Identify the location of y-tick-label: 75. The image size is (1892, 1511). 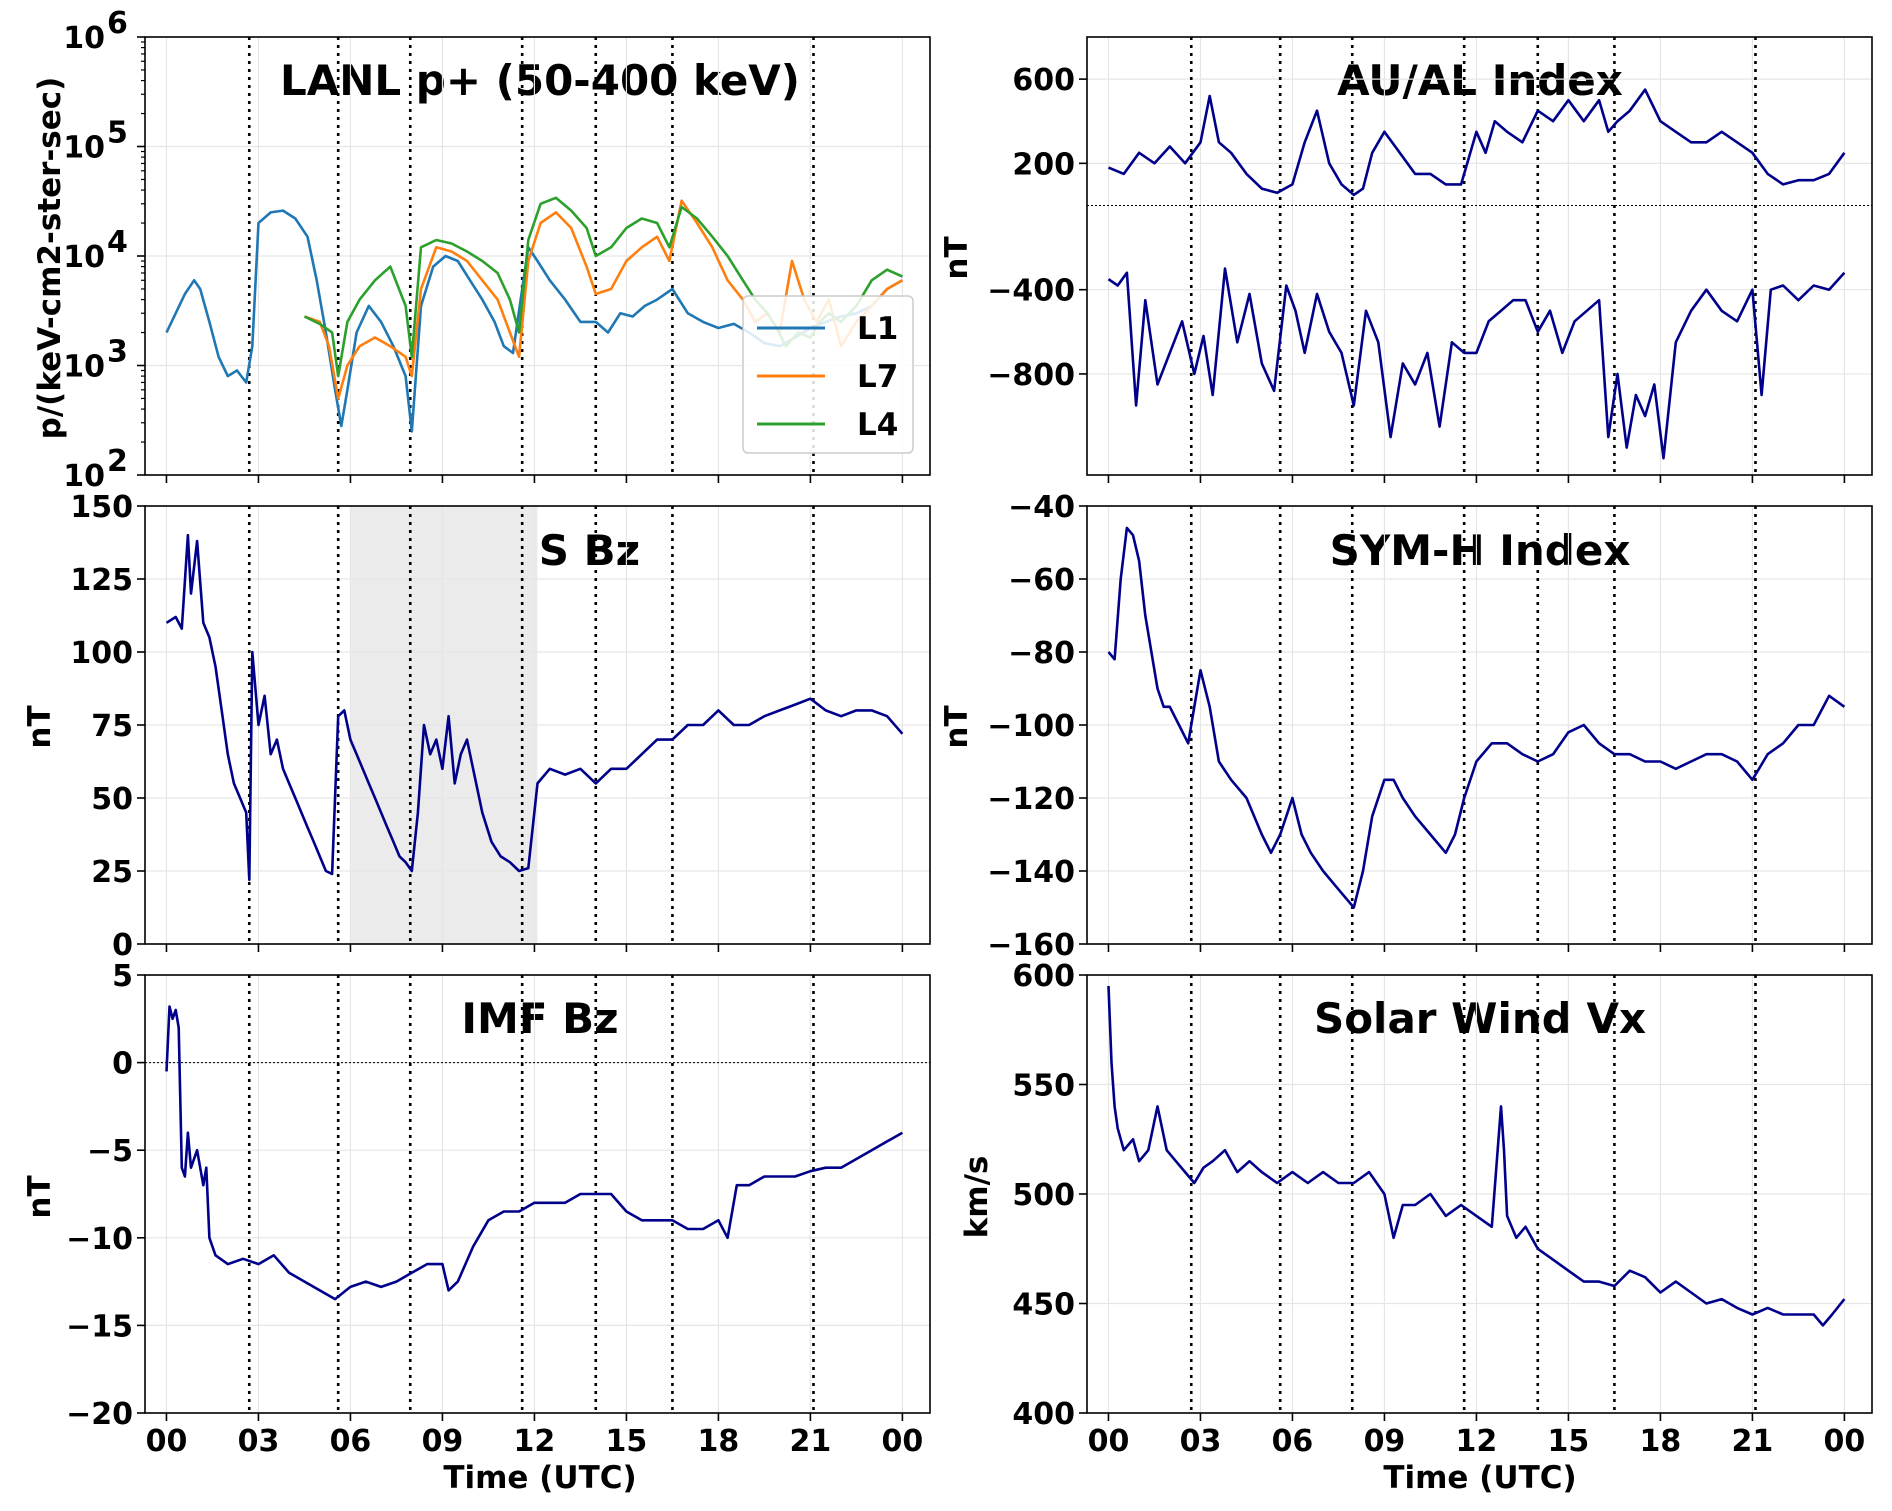
(112, 726).